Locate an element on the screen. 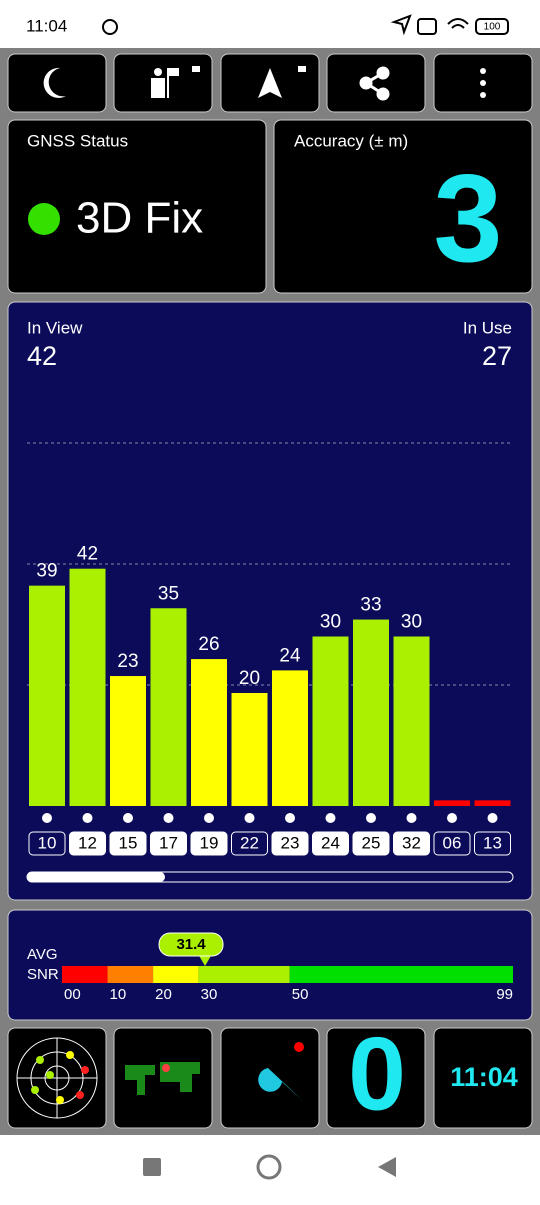  in-use-value: 27 is located at coordinates (497, 356).